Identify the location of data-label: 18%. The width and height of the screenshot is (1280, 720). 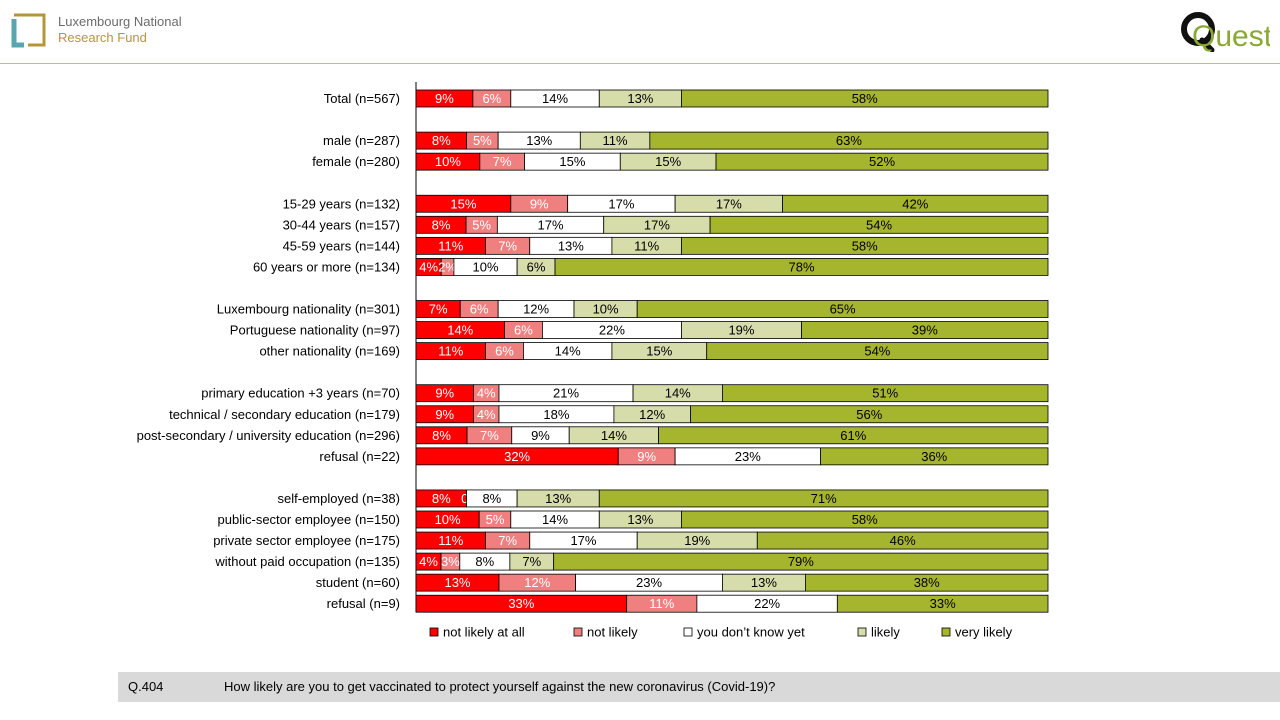
(556, 414).